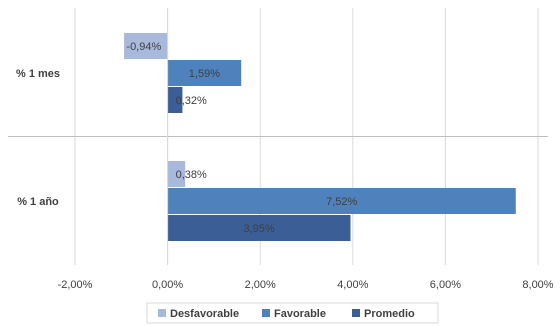 The width and height of the screenshot is (560, 326). Describe the element at coordinates (75, 285) in the screenshot. I see `x-tick-label: -2,00%` at that location.